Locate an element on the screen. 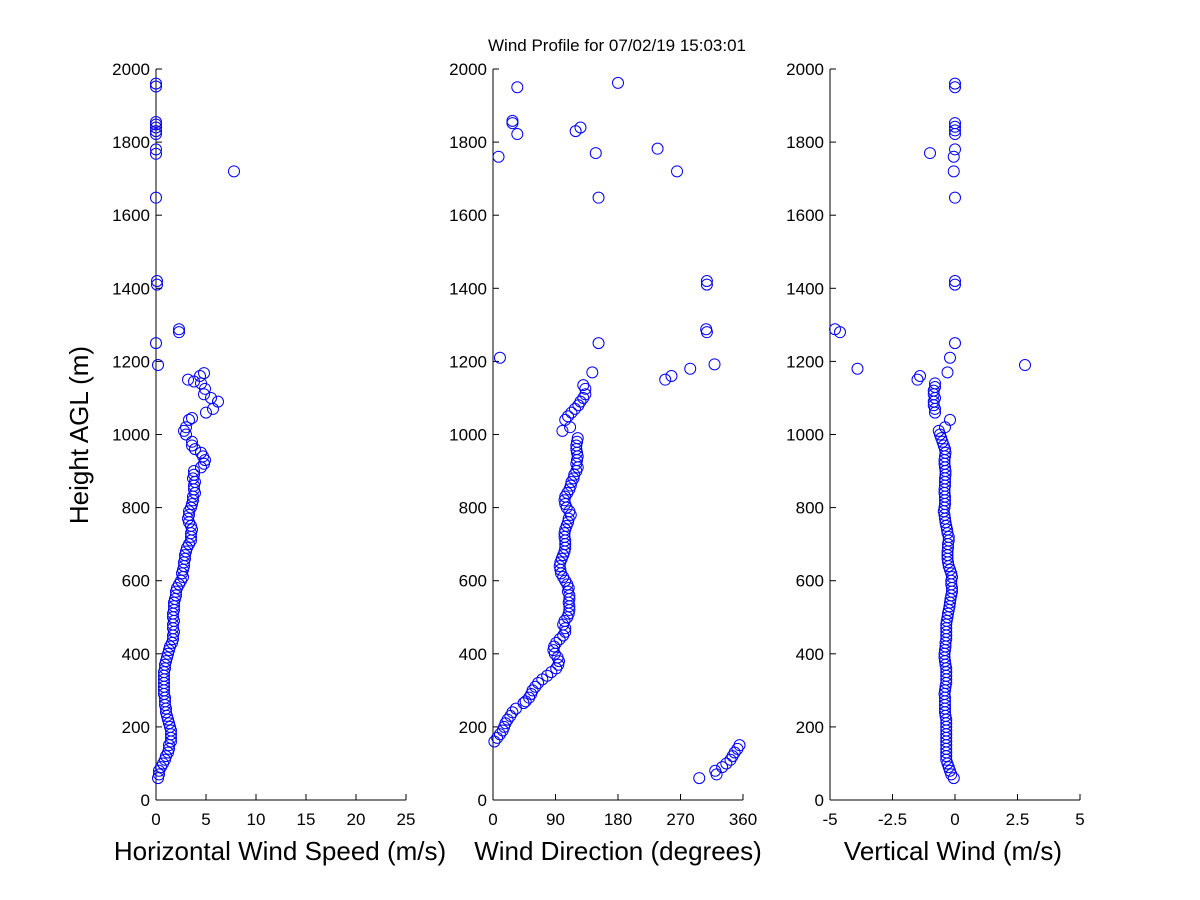 The height and width of the screenshot is (900, 1200). speed-x-axis-label: Horizontal Wind Speed (m/s) is located at coordinates (280, 851).